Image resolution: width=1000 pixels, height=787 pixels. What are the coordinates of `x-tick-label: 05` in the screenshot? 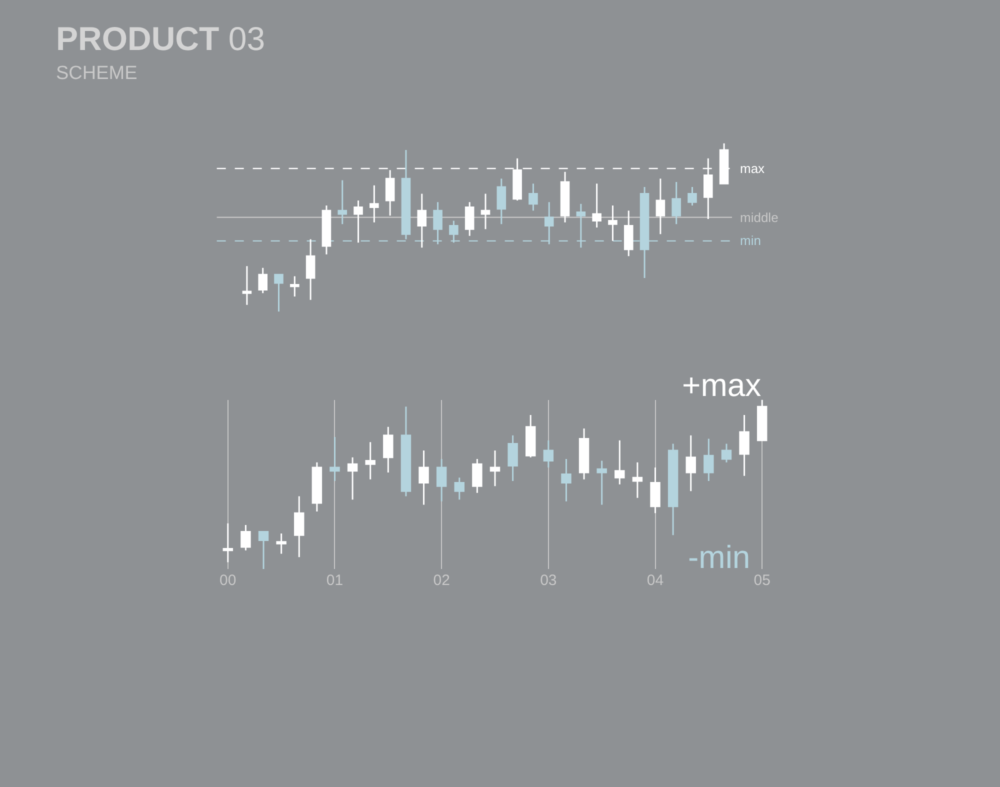 It's located at (762, 580).